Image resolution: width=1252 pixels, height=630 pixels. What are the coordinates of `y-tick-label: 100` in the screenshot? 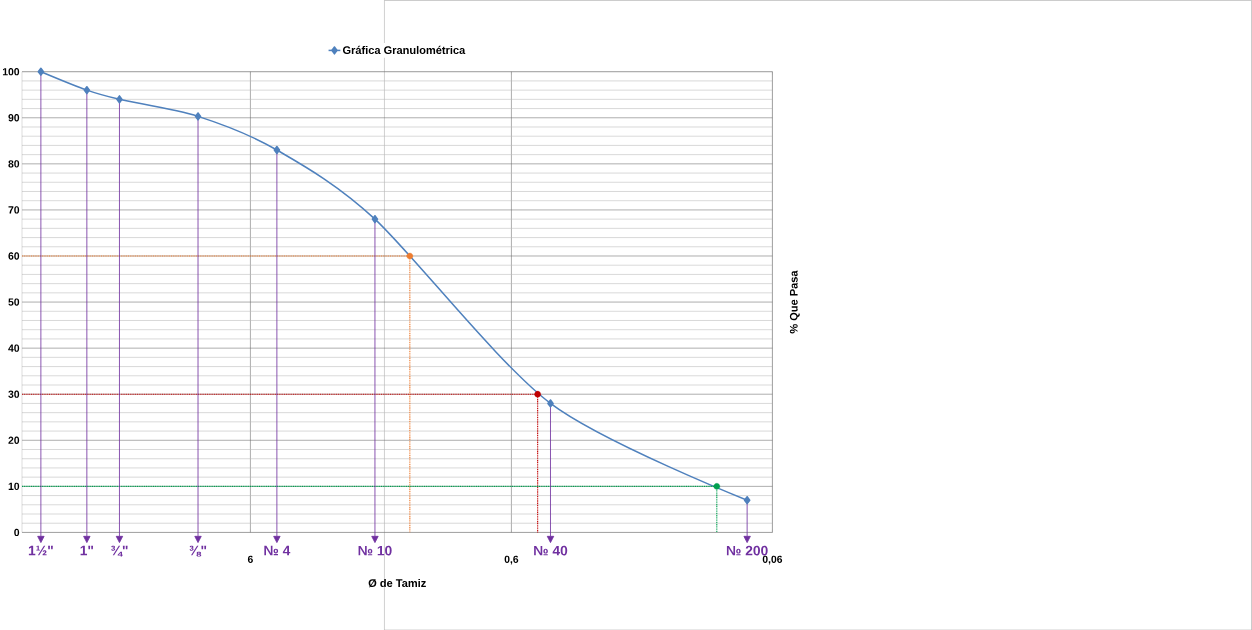 It's located at (11, 71).